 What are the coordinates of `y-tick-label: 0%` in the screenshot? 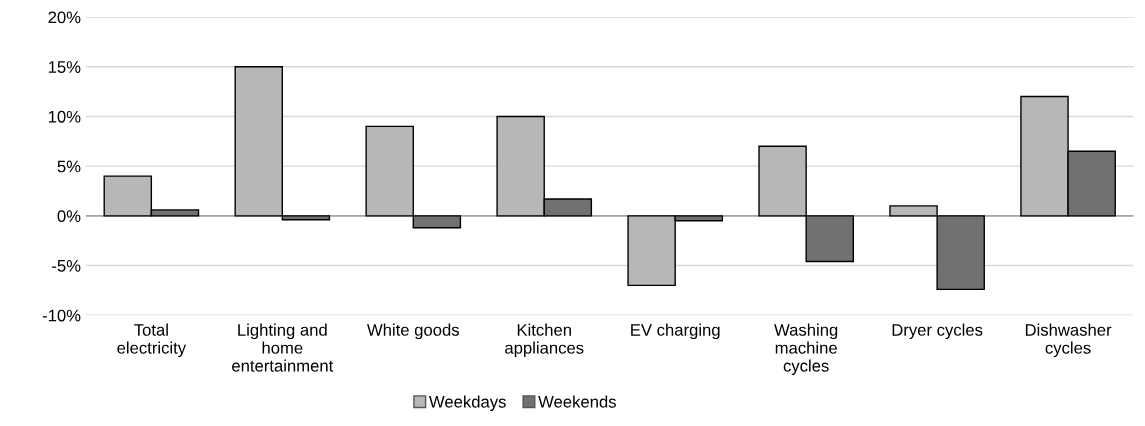 It's located at (69, 216).